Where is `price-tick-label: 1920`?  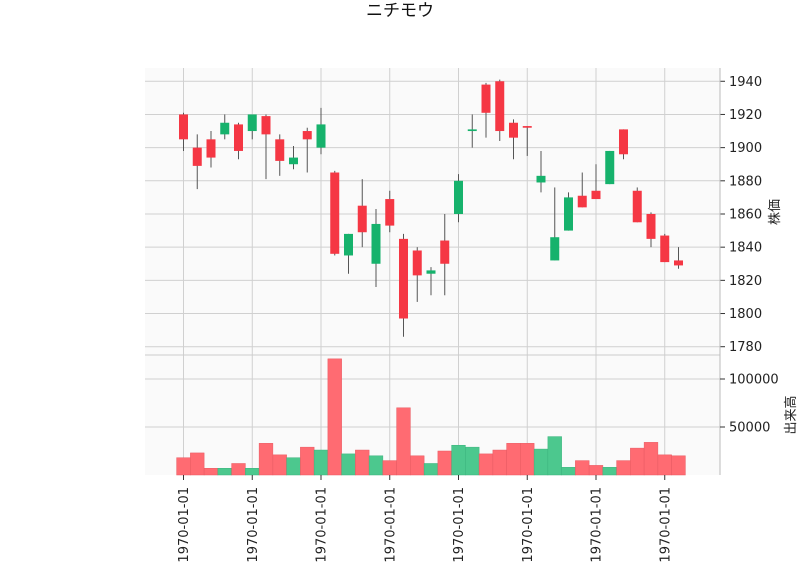 price-tick-label: 1920 is located at coordinates (745, 115).